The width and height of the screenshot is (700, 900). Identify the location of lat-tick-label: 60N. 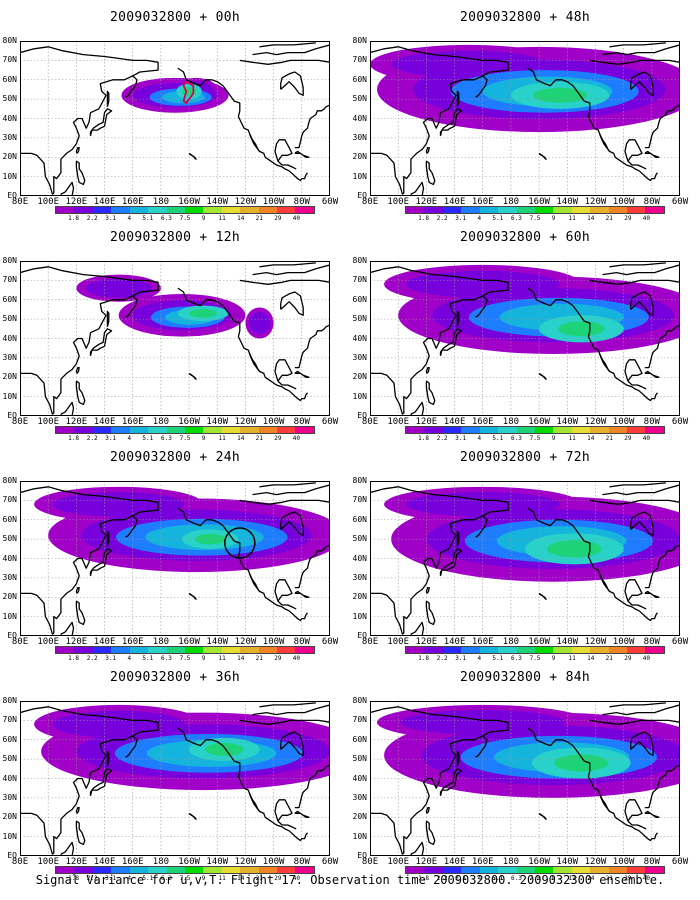
(359, 299).